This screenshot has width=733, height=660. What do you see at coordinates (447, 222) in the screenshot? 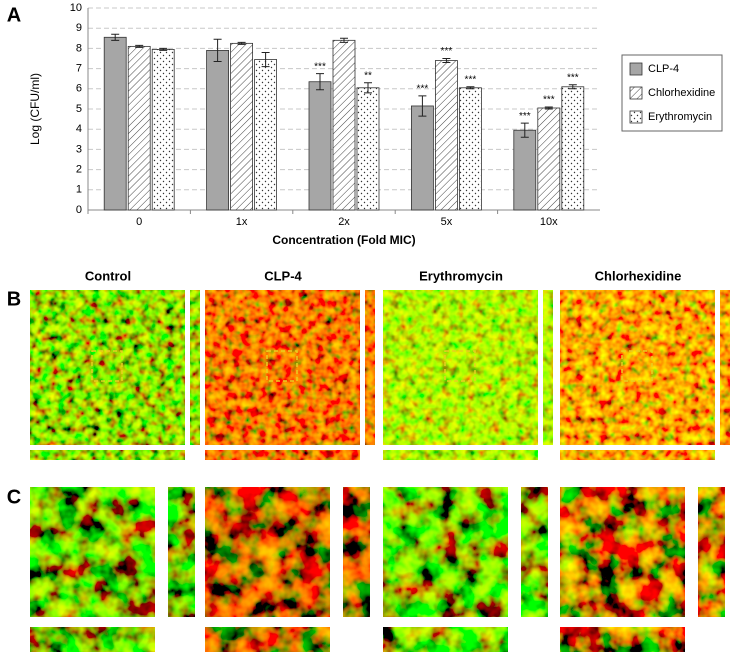
I see `x-tick-label: 5x` at bounding box center [447, 222].